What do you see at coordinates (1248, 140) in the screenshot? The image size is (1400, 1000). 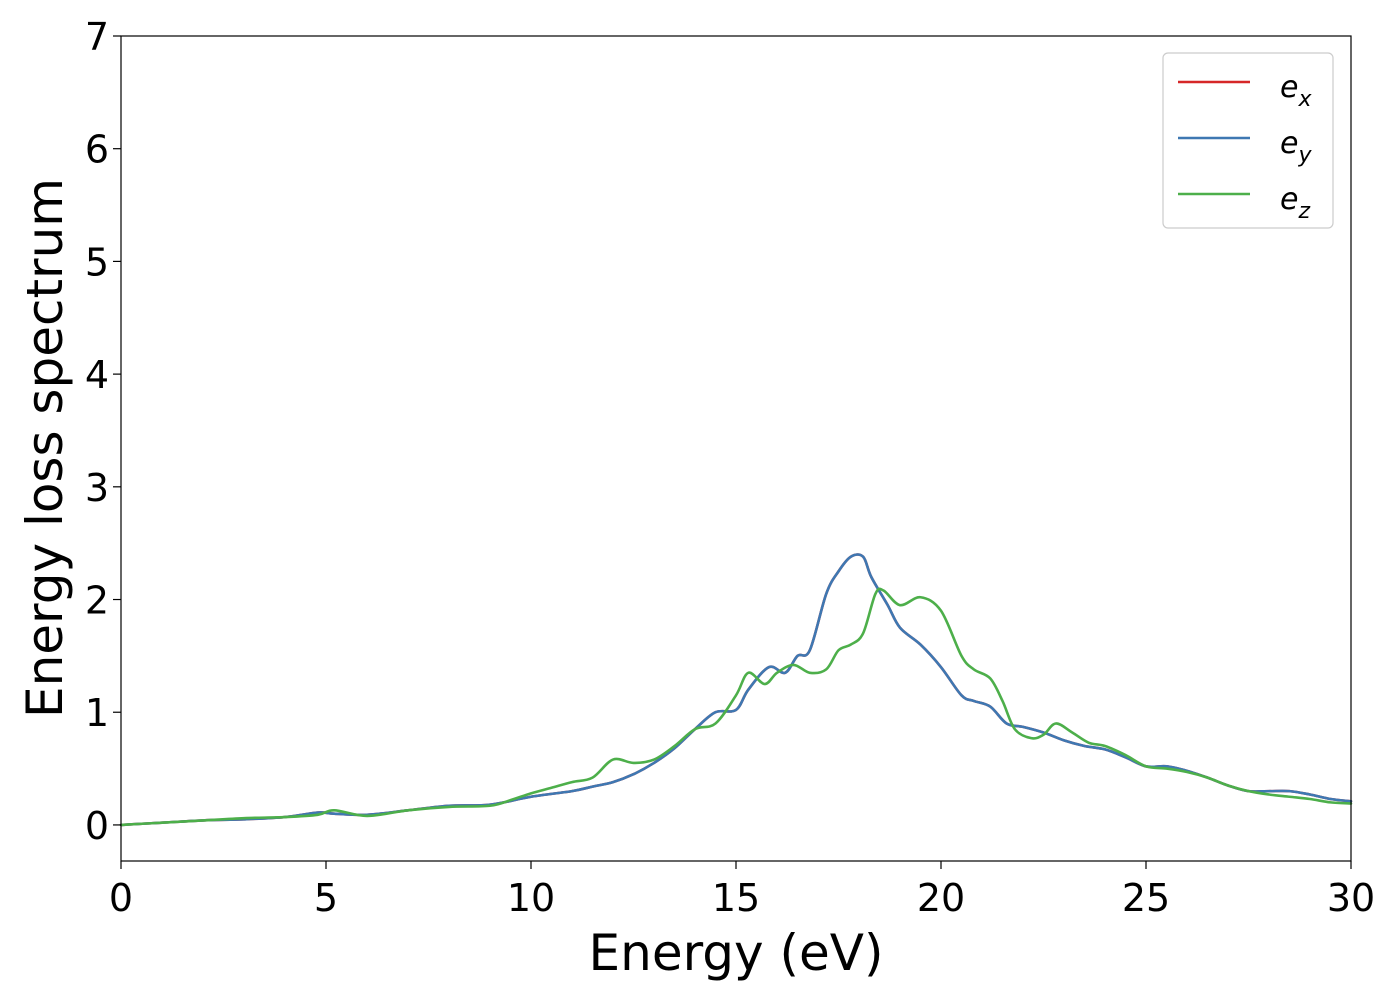 I see `legend-box` at bounding box center [1248, 140].